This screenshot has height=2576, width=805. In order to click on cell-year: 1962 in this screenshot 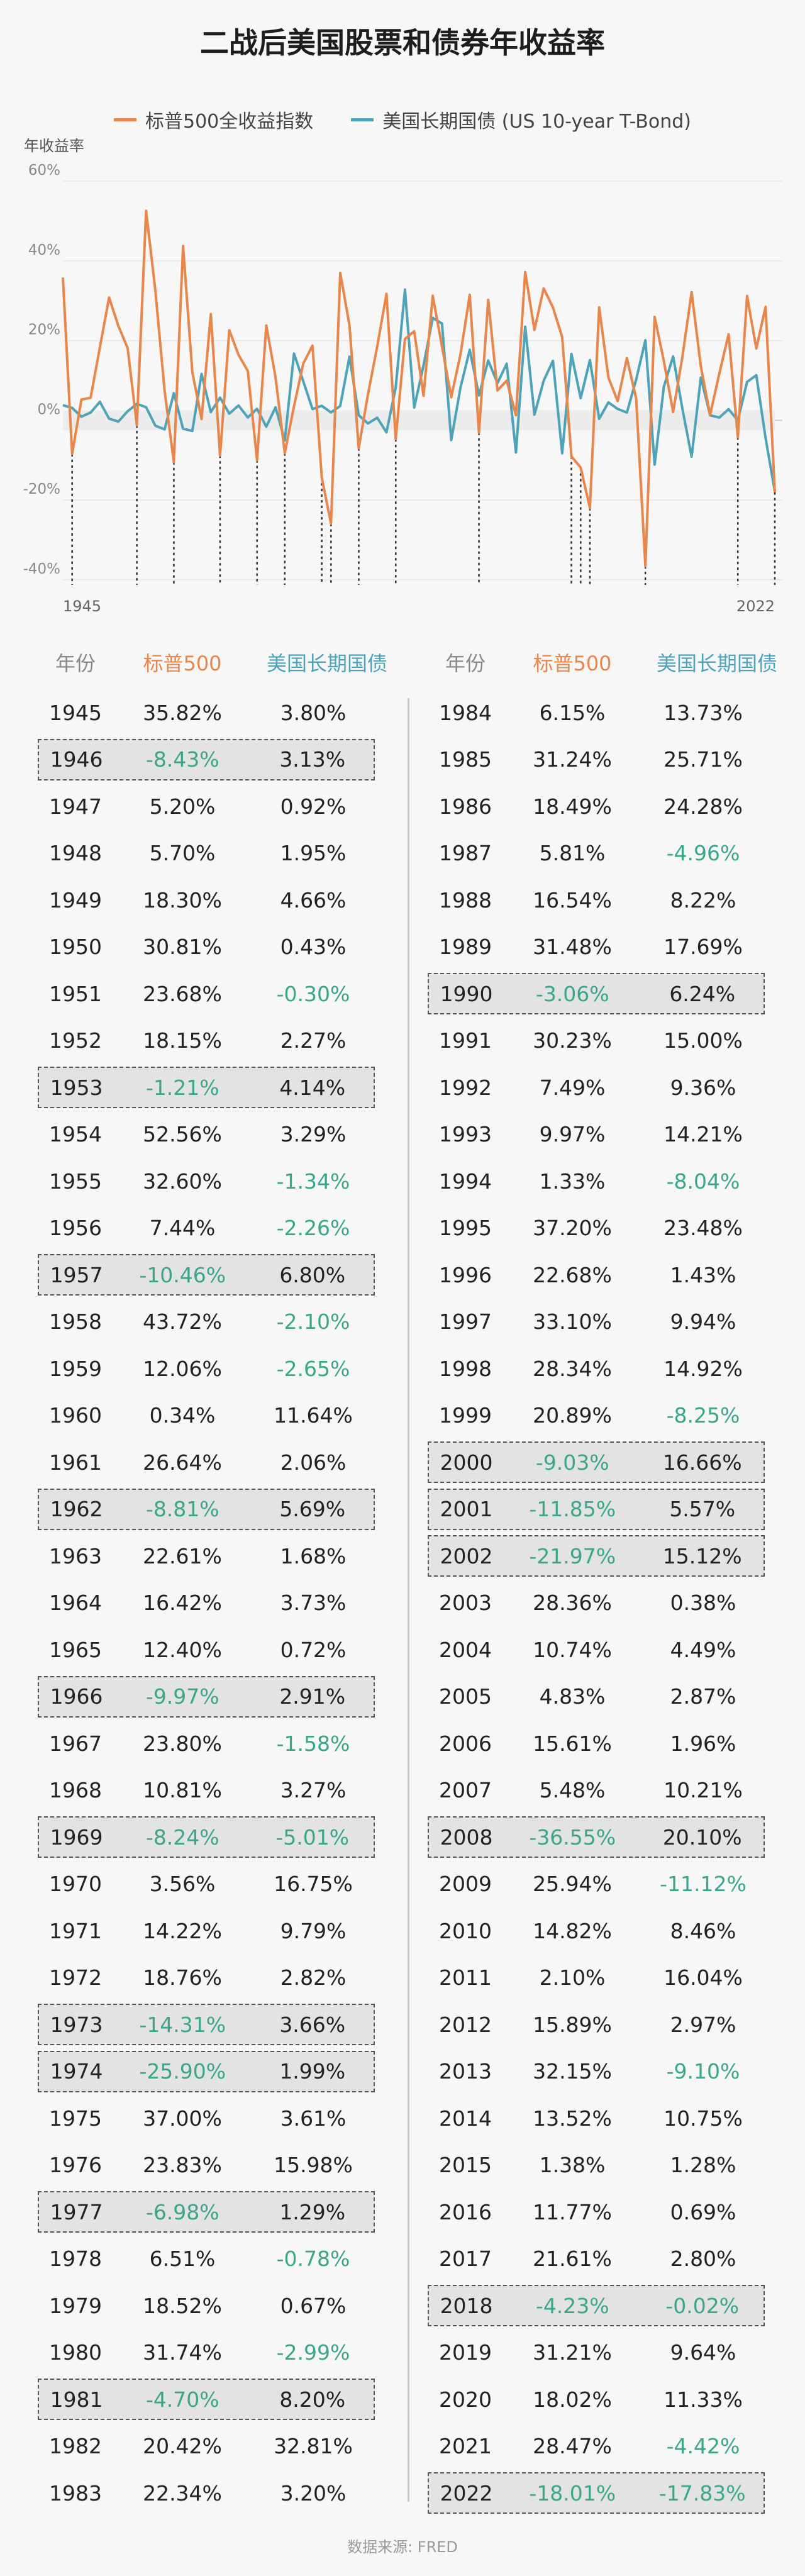, I will do `click(76, 1509)`.